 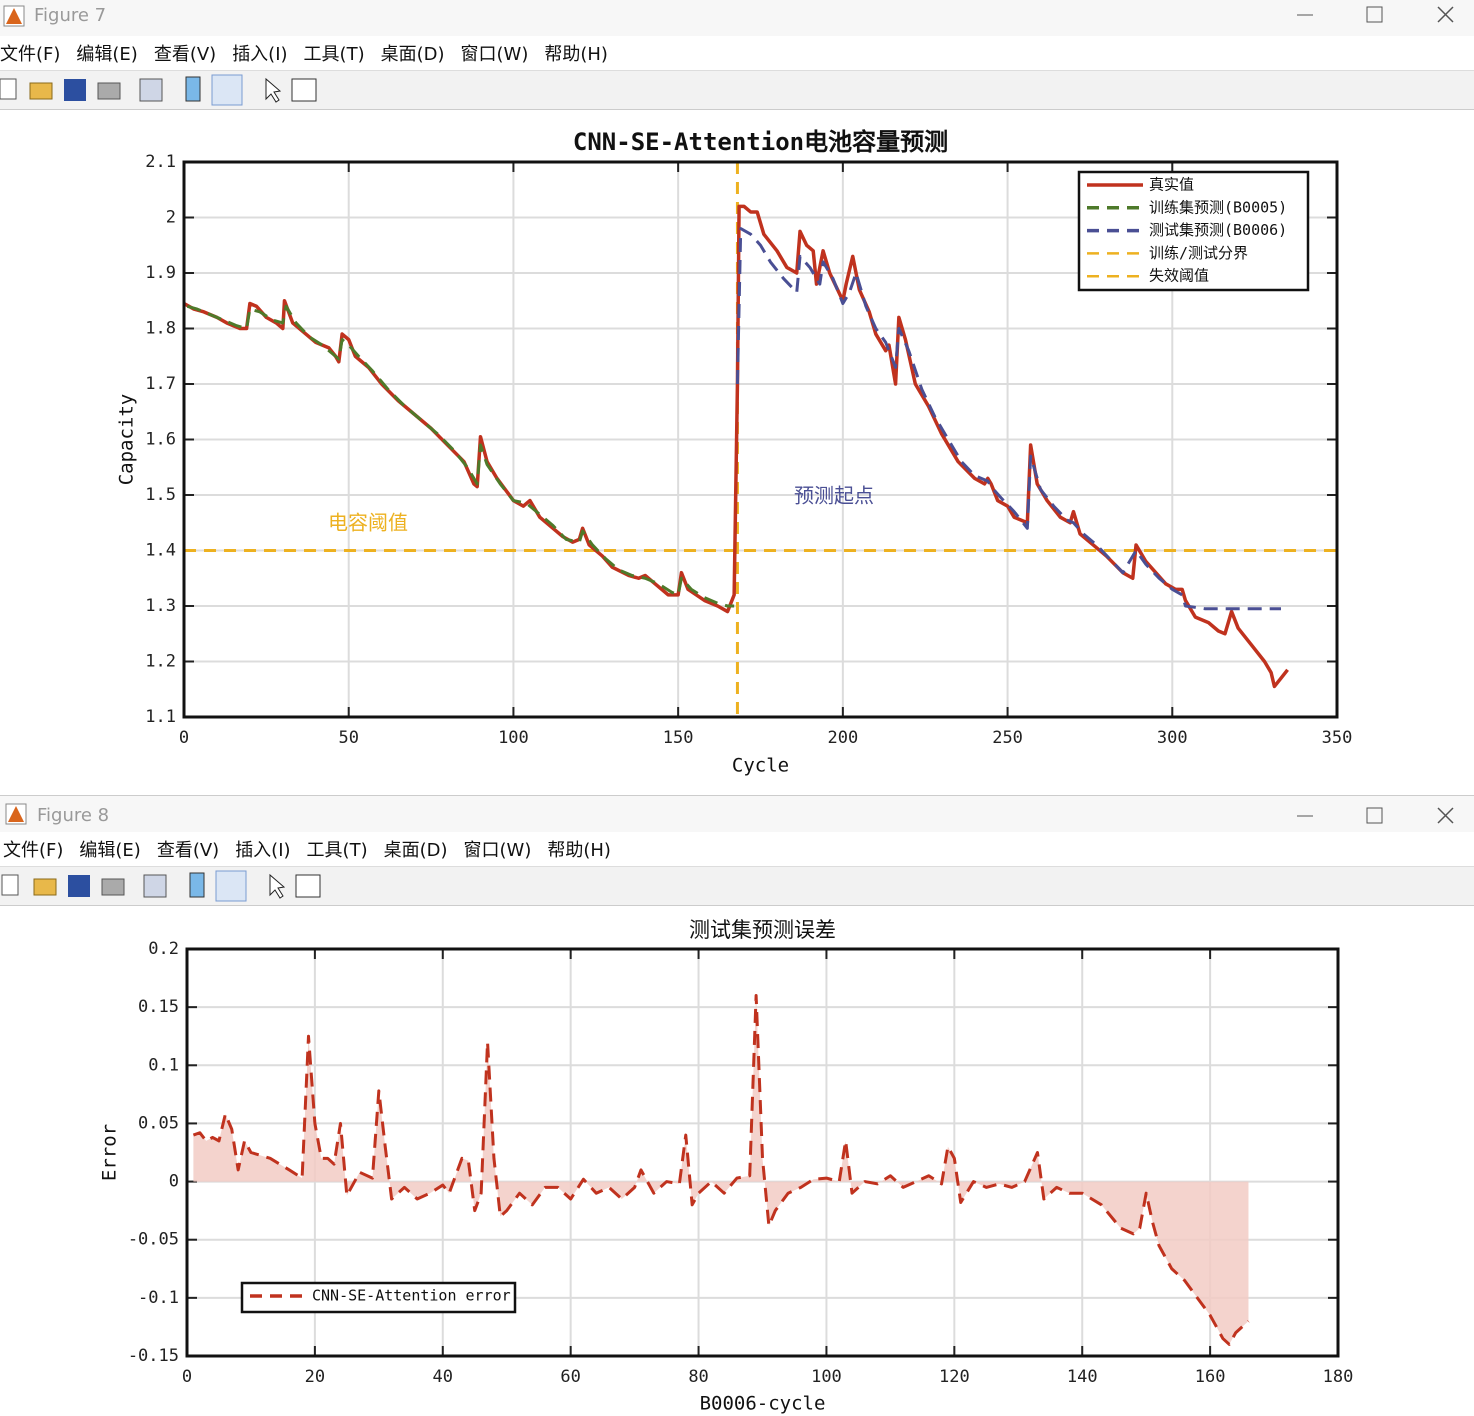 What do you see at coordinates (163, 949) in the screenshot?
I see `y-tick-label: 0.2` at bounding box center [163, 949].